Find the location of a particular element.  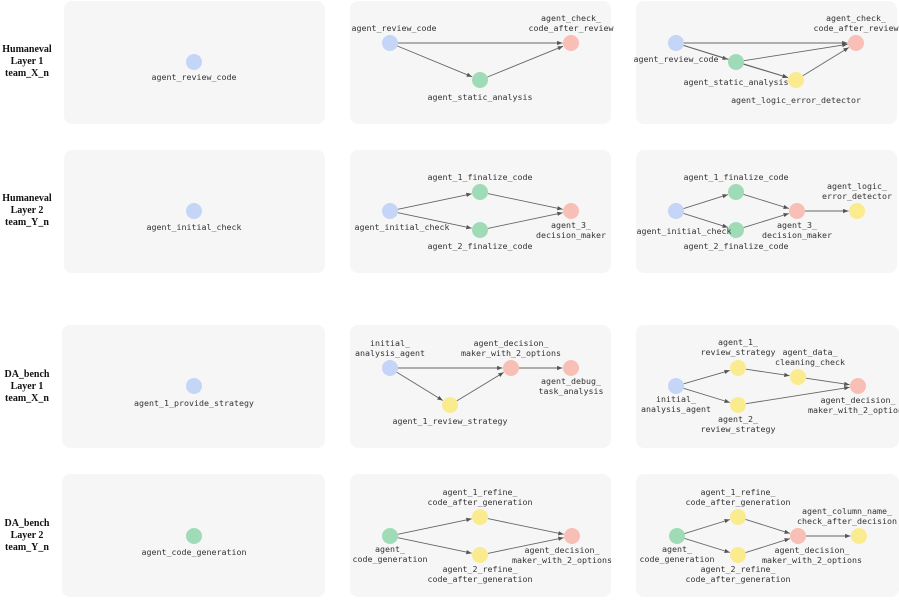

agent-node-label-line: review_strategy is located at coordinates (738, 352).